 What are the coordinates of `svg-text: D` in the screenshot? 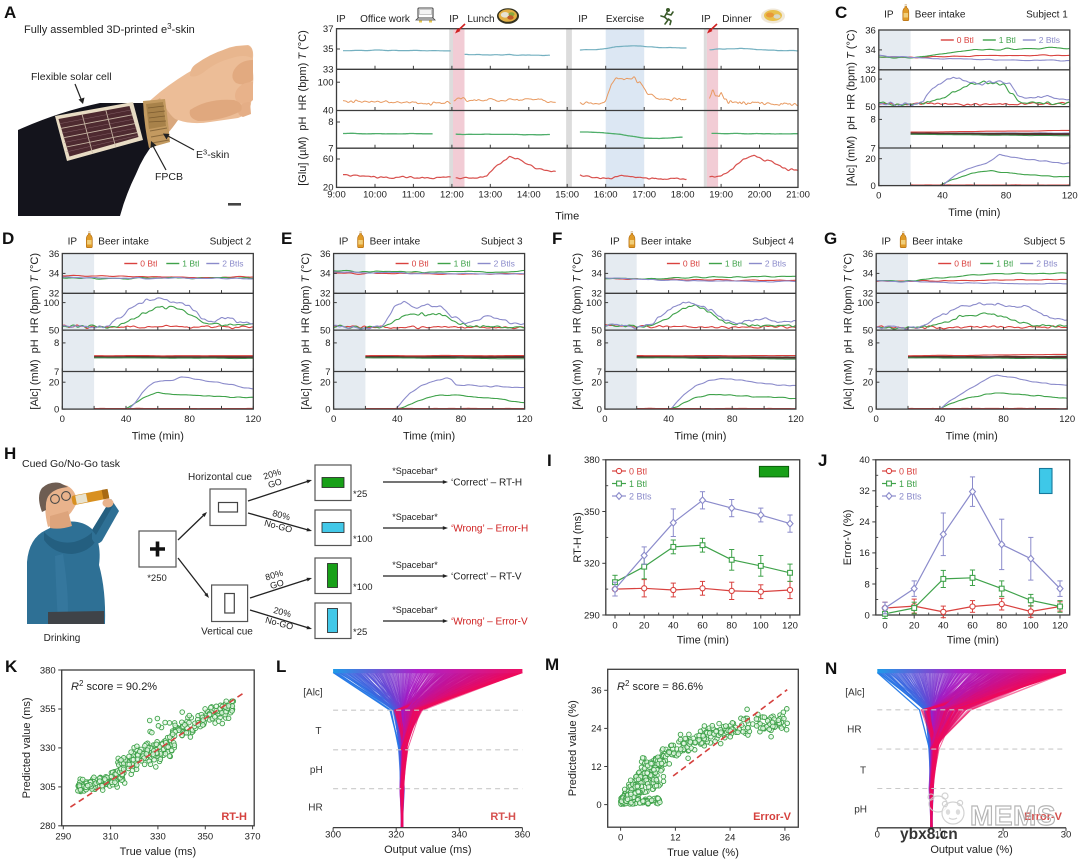 It's located at (8, 238).